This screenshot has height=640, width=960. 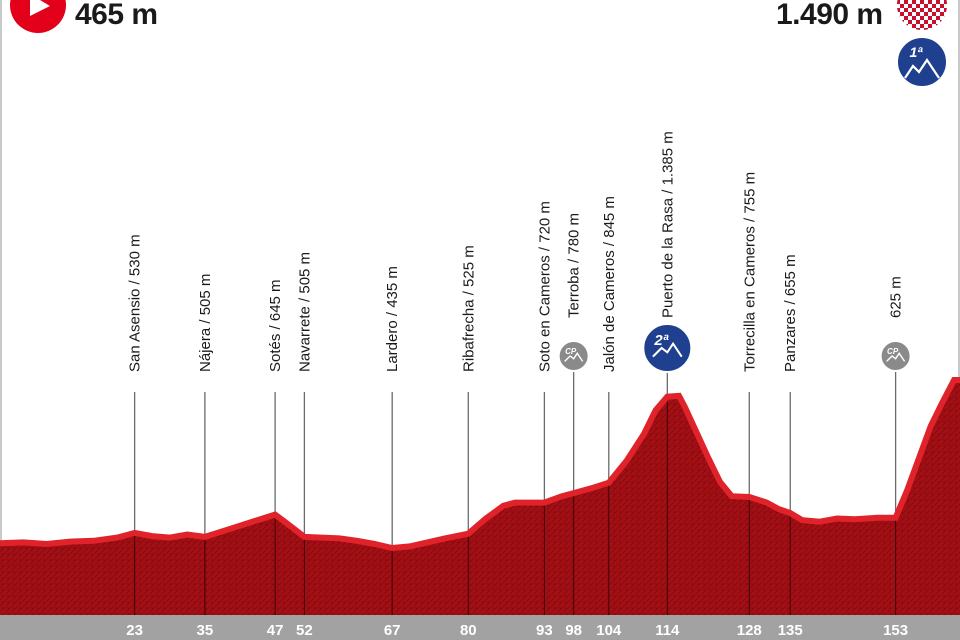 I want to click on km-label: 93, so click(x=544, y=630).